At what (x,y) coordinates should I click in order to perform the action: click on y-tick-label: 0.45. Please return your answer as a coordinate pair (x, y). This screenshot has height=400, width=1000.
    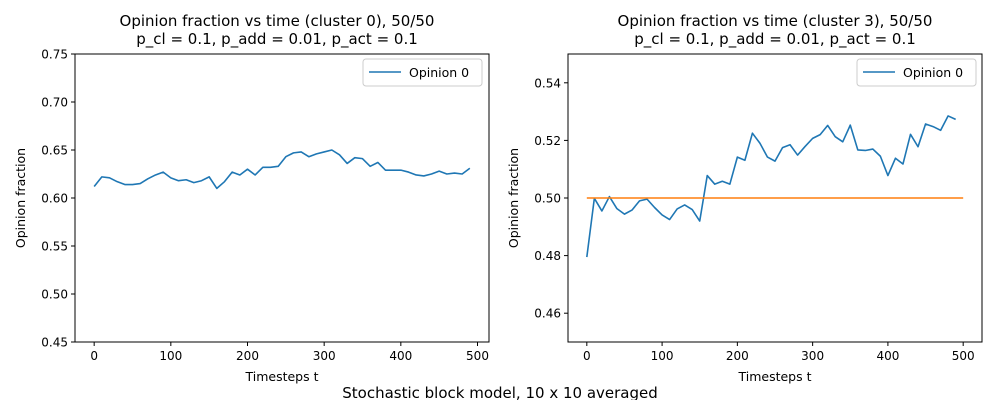
    Looking at the image, I should click on (54, 343).